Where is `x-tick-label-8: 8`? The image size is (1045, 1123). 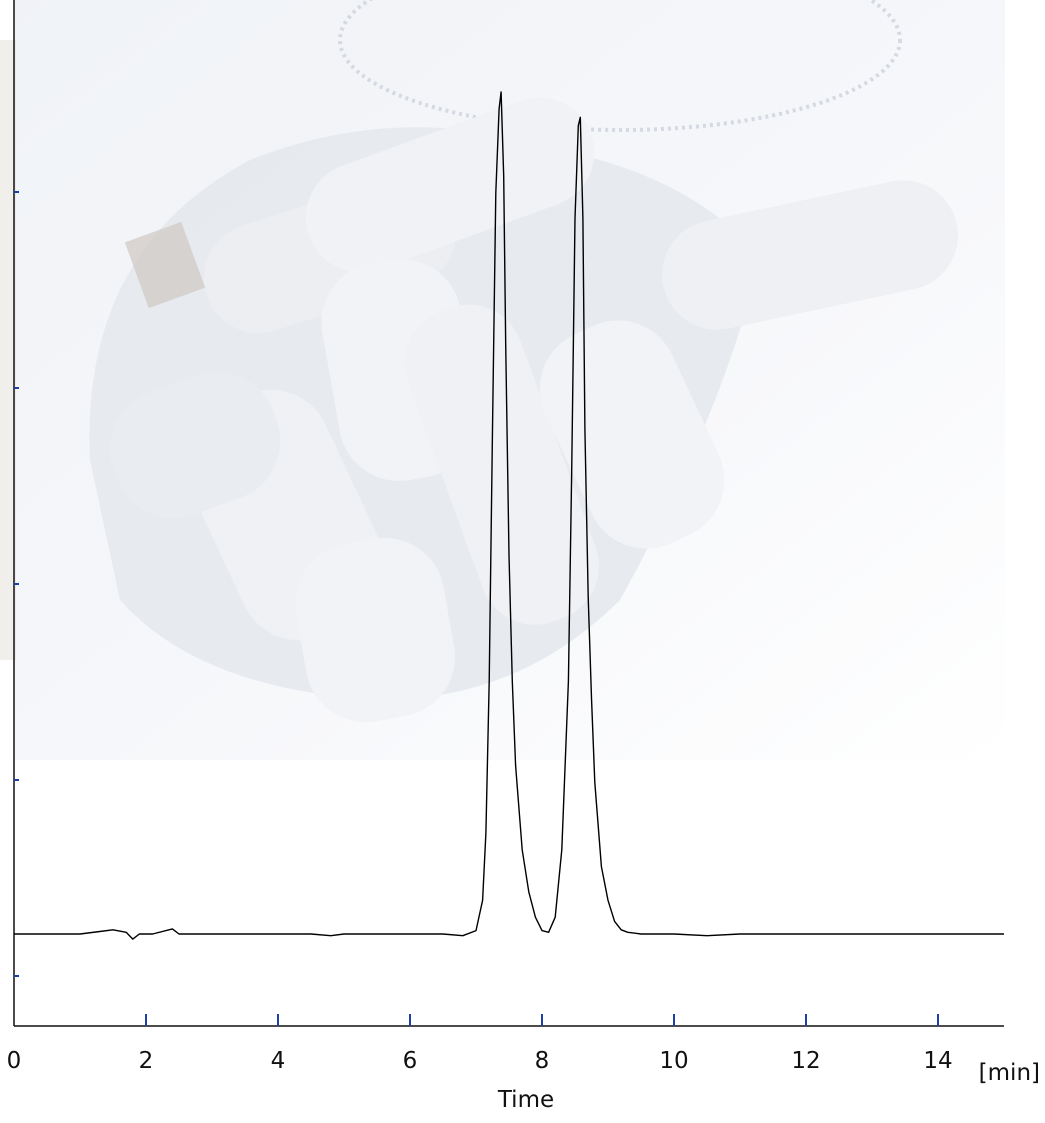
x-tick-label-8: 8 is located at coordinates (542, 1061).